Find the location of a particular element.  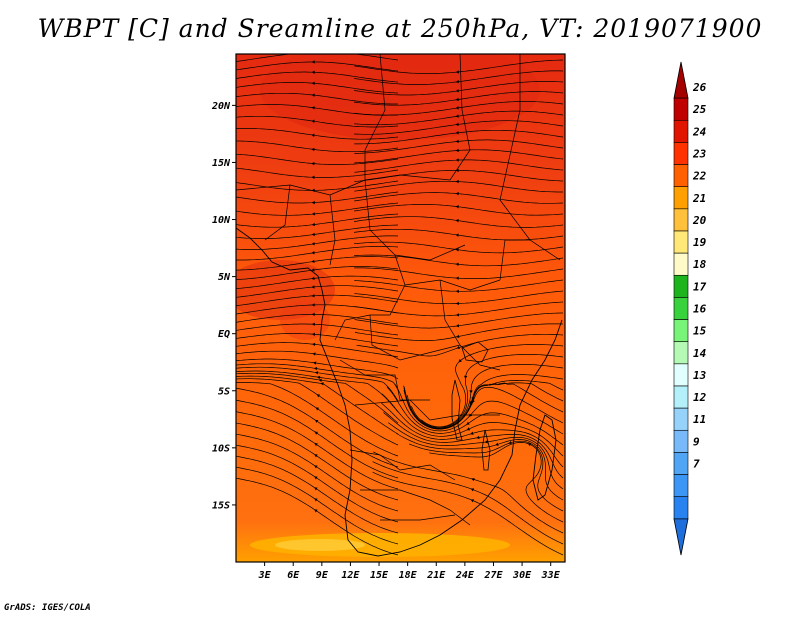

colorbar-label: 20 is located at coordinates (699, 220).